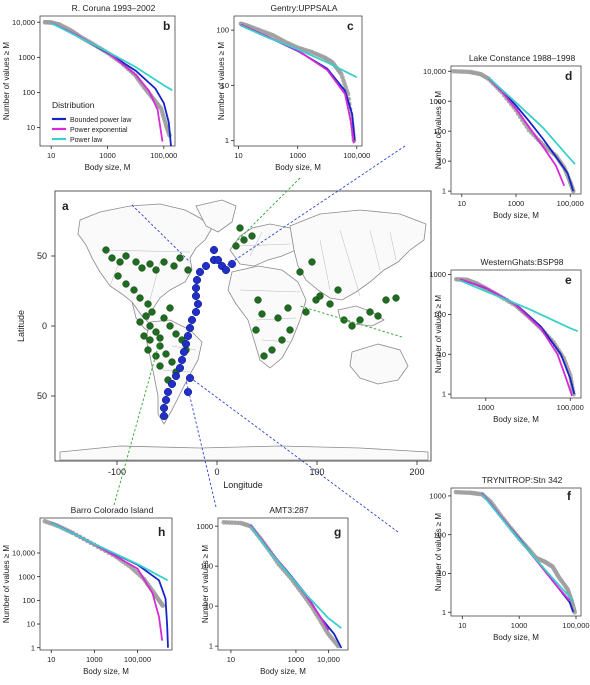 The width and height of the screenshot is (590, 685). Describe the element at coordinates (112, 510) in the screenshot. I see `chart-title: Barro Colorado Island` at that location.